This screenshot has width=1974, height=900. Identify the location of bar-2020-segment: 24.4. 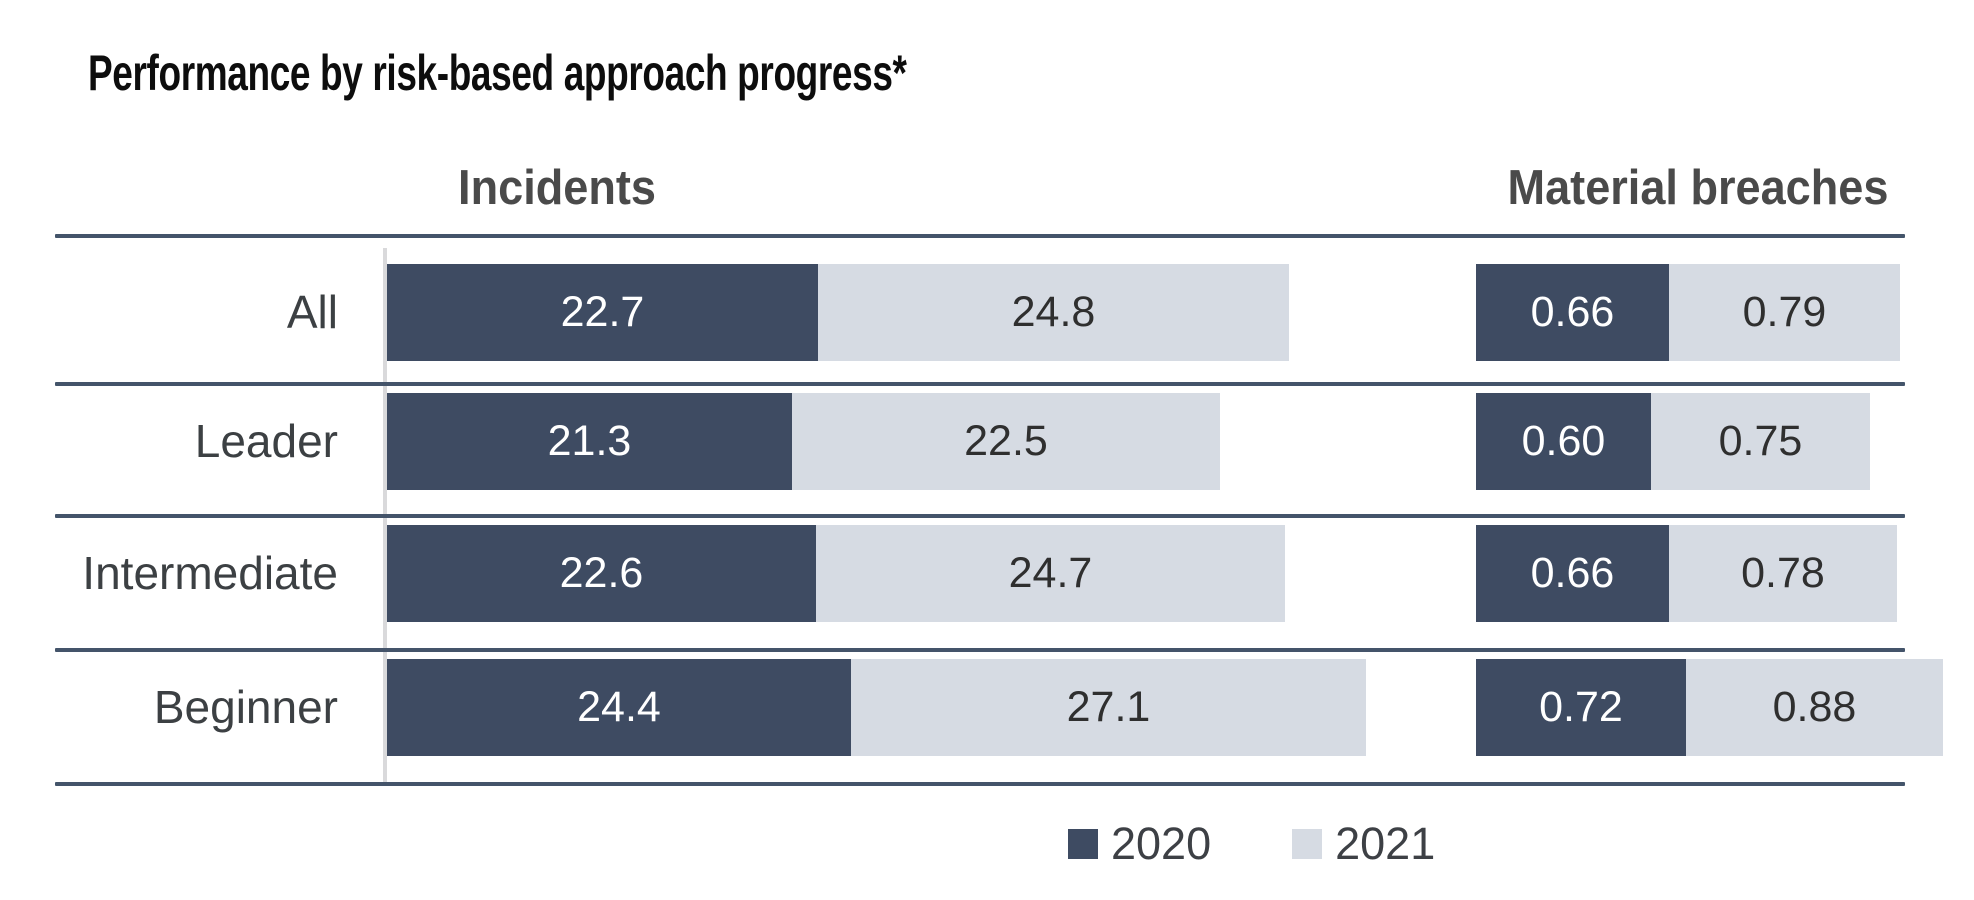
(619, 707).